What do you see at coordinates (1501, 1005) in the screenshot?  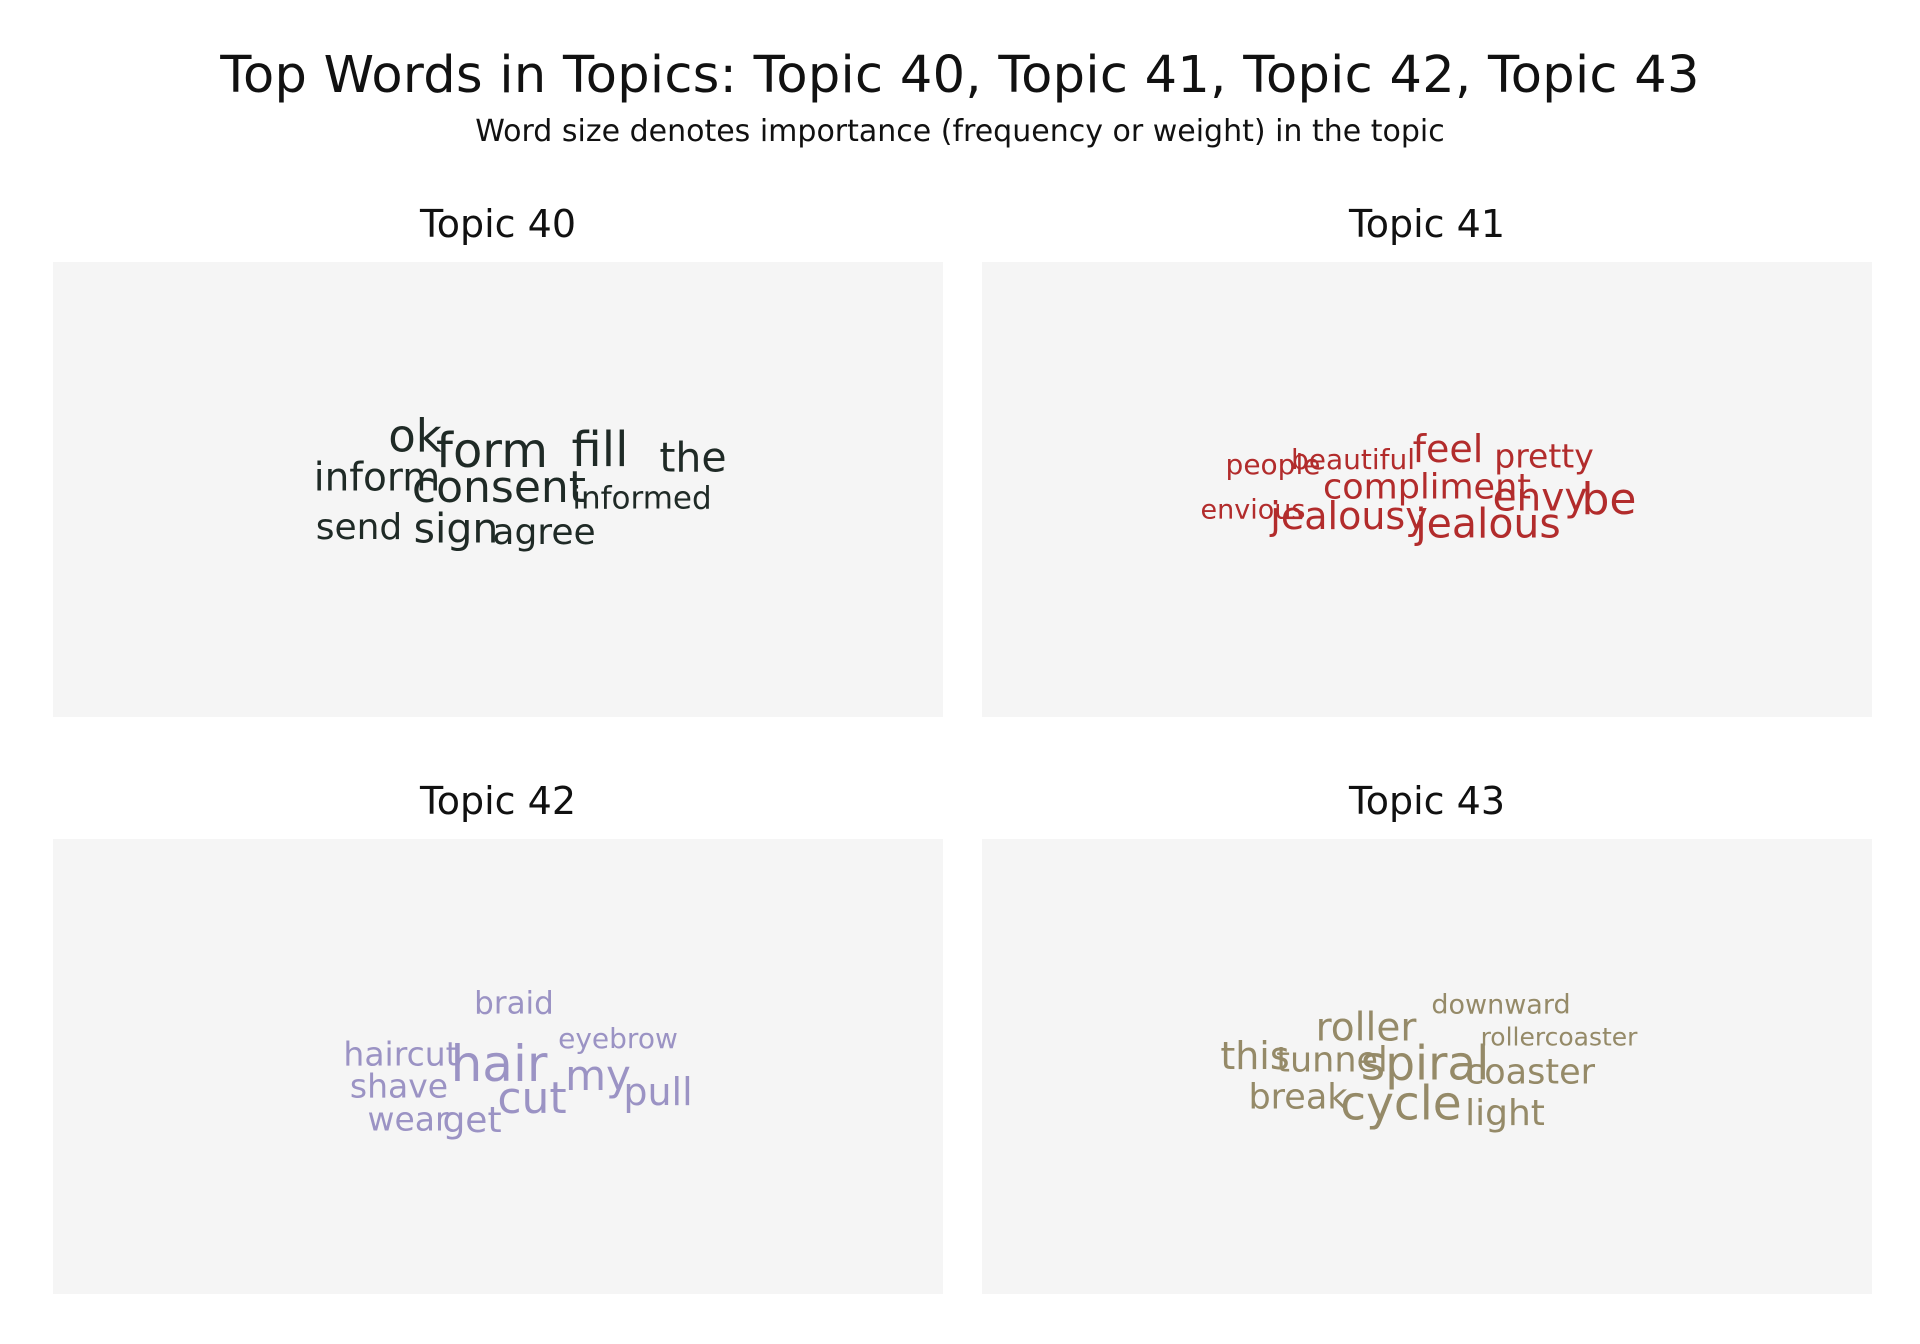 I see `word-downward: downward` at bounding box center [1501, 1005].